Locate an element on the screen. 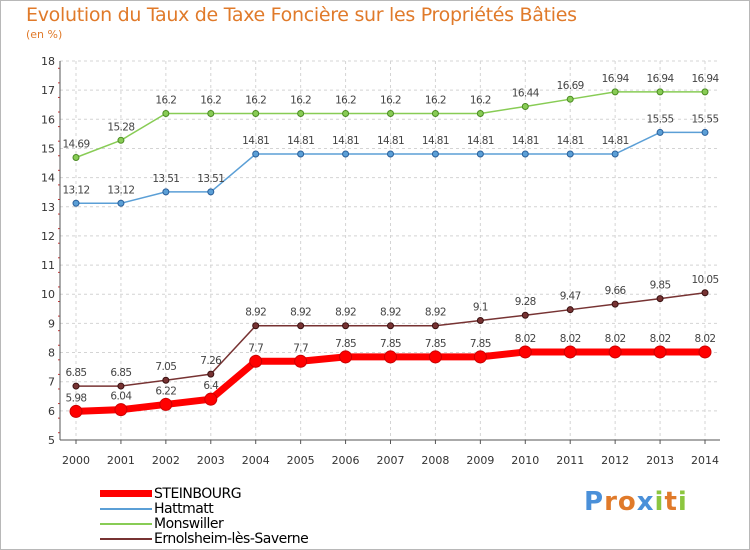 Image resolution: width=750 pixels, height=550 pixels. legend-label-ernolsheim: Ernolsheim-lès-Saverne is located at coordinates (231, 538).